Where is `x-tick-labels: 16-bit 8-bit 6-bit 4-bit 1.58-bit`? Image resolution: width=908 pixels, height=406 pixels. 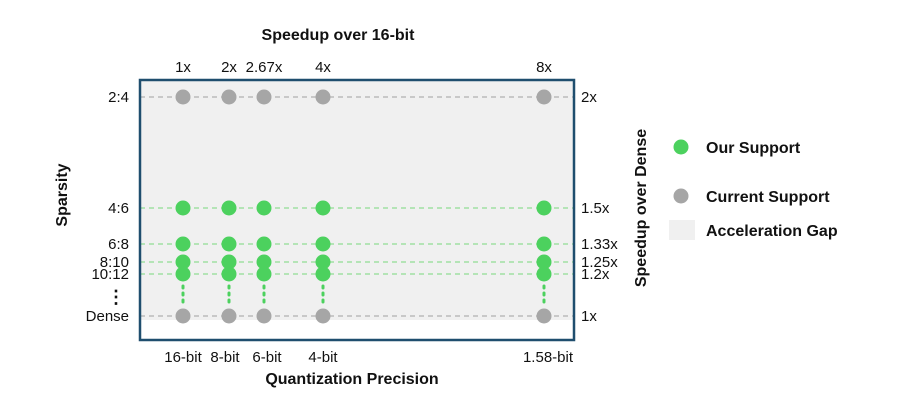 x-tick-labels: 16-bit 8-bit 6-bit 4-bit 1.58-bit is located at coordinates (369, 357).